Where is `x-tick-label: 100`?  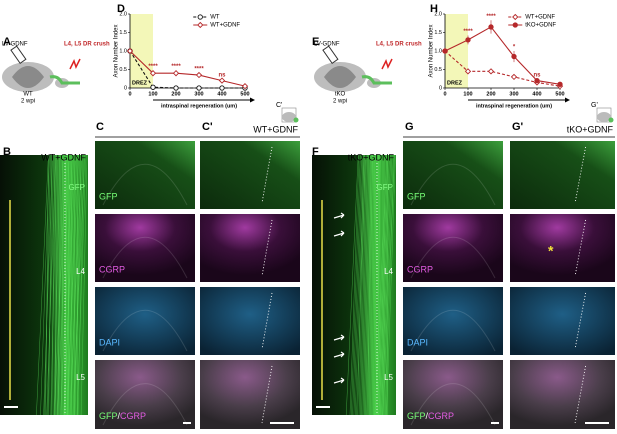
x-tick-label: 100 is located at coordinates (467, 94).